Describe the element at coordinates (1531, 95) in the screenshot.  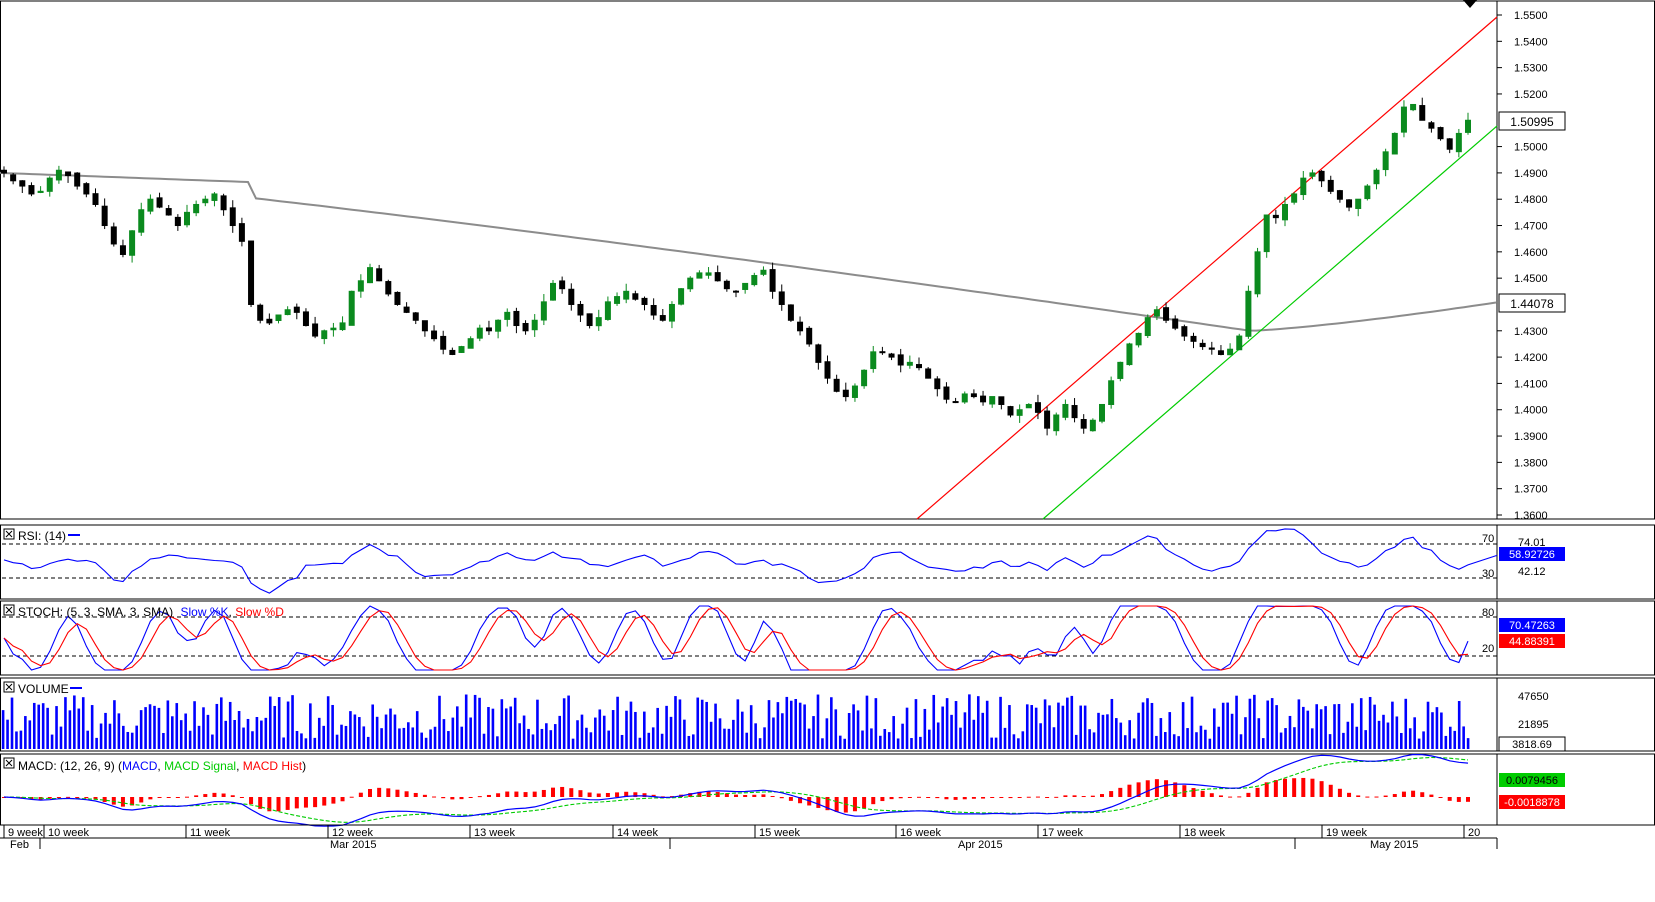
I see `price-tick-label: 1.5200` at that location.